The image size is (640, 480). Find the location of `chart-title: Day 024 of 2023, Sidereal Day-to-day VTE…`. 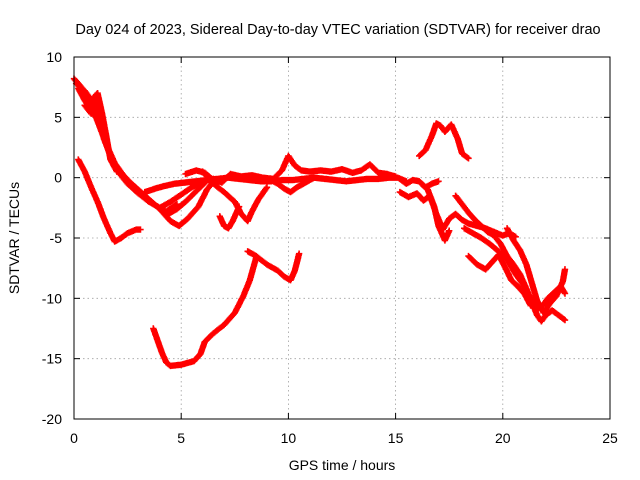

chart-title: Day 024 of 2023, Sidereal Day-to-day VTE… is located at coordinates (337, 30).